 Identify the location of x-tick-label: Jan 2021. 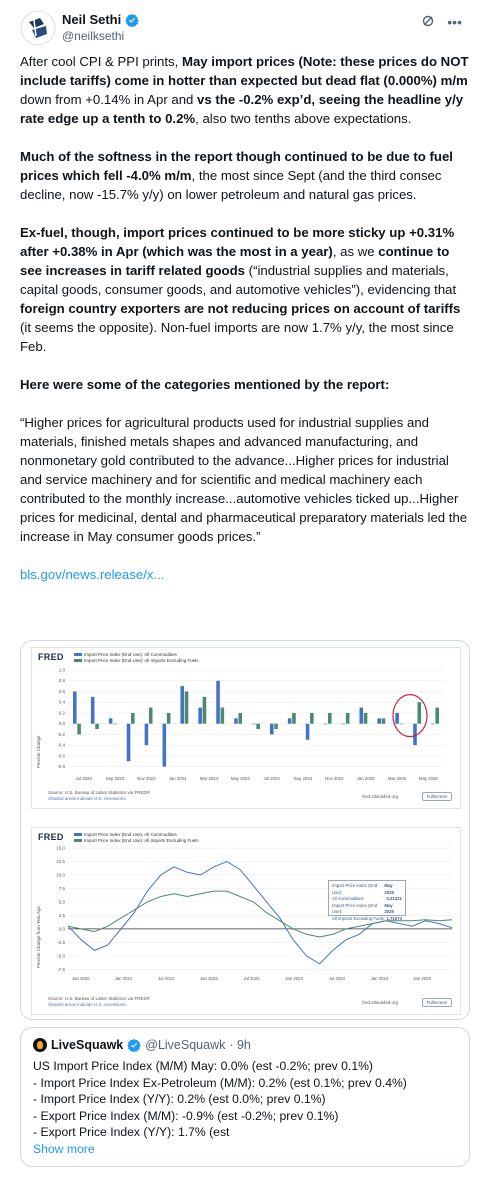
(124, 978).